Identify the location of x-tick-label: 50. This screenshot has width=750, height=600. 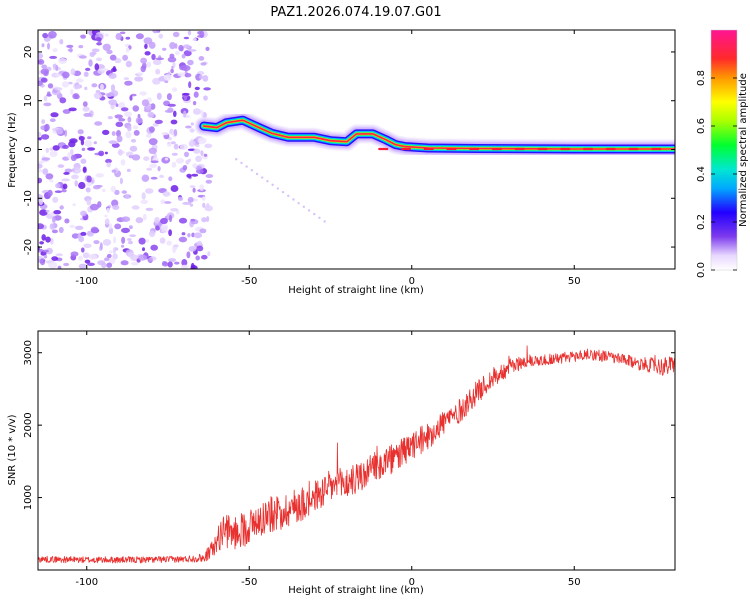
(574, 582).